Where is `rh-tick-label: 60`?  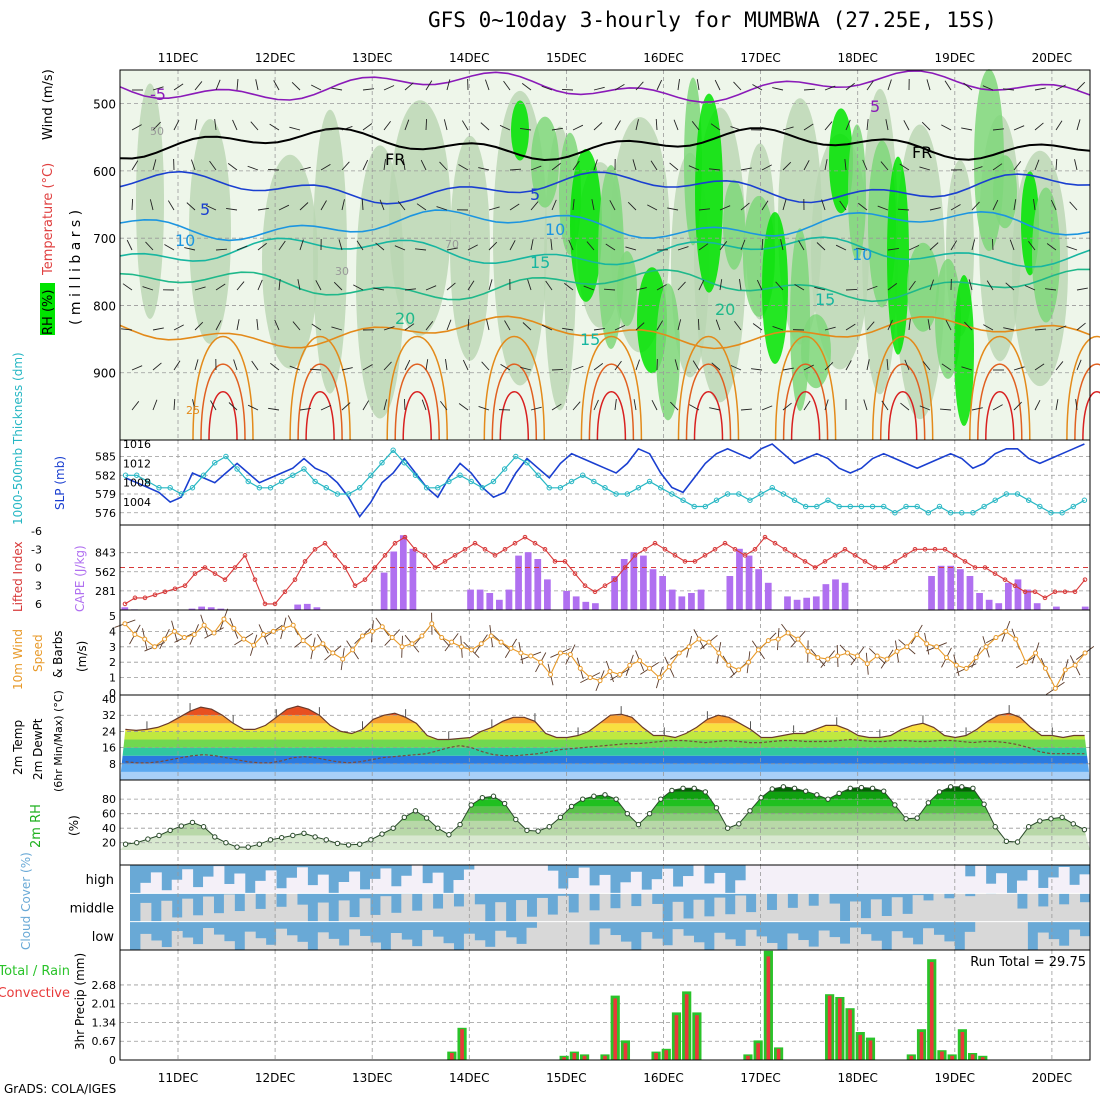 rh-tick-label: 60 is located at coordinates (109, 814).